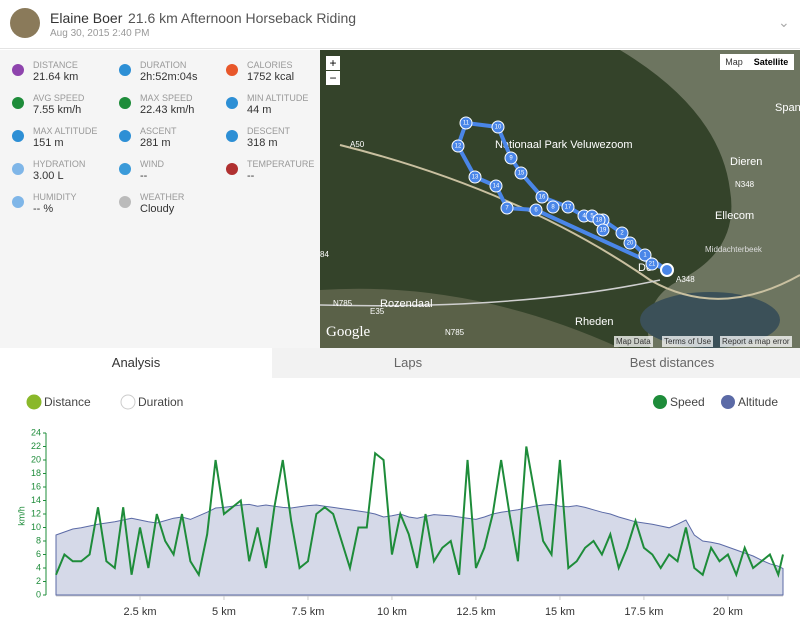 This screenshot has width=800, height=638. What do you see at coordinates (784, 22) in the screenshot?
I see `expand-chevron: ⌄` at bounding box center [784, 22].